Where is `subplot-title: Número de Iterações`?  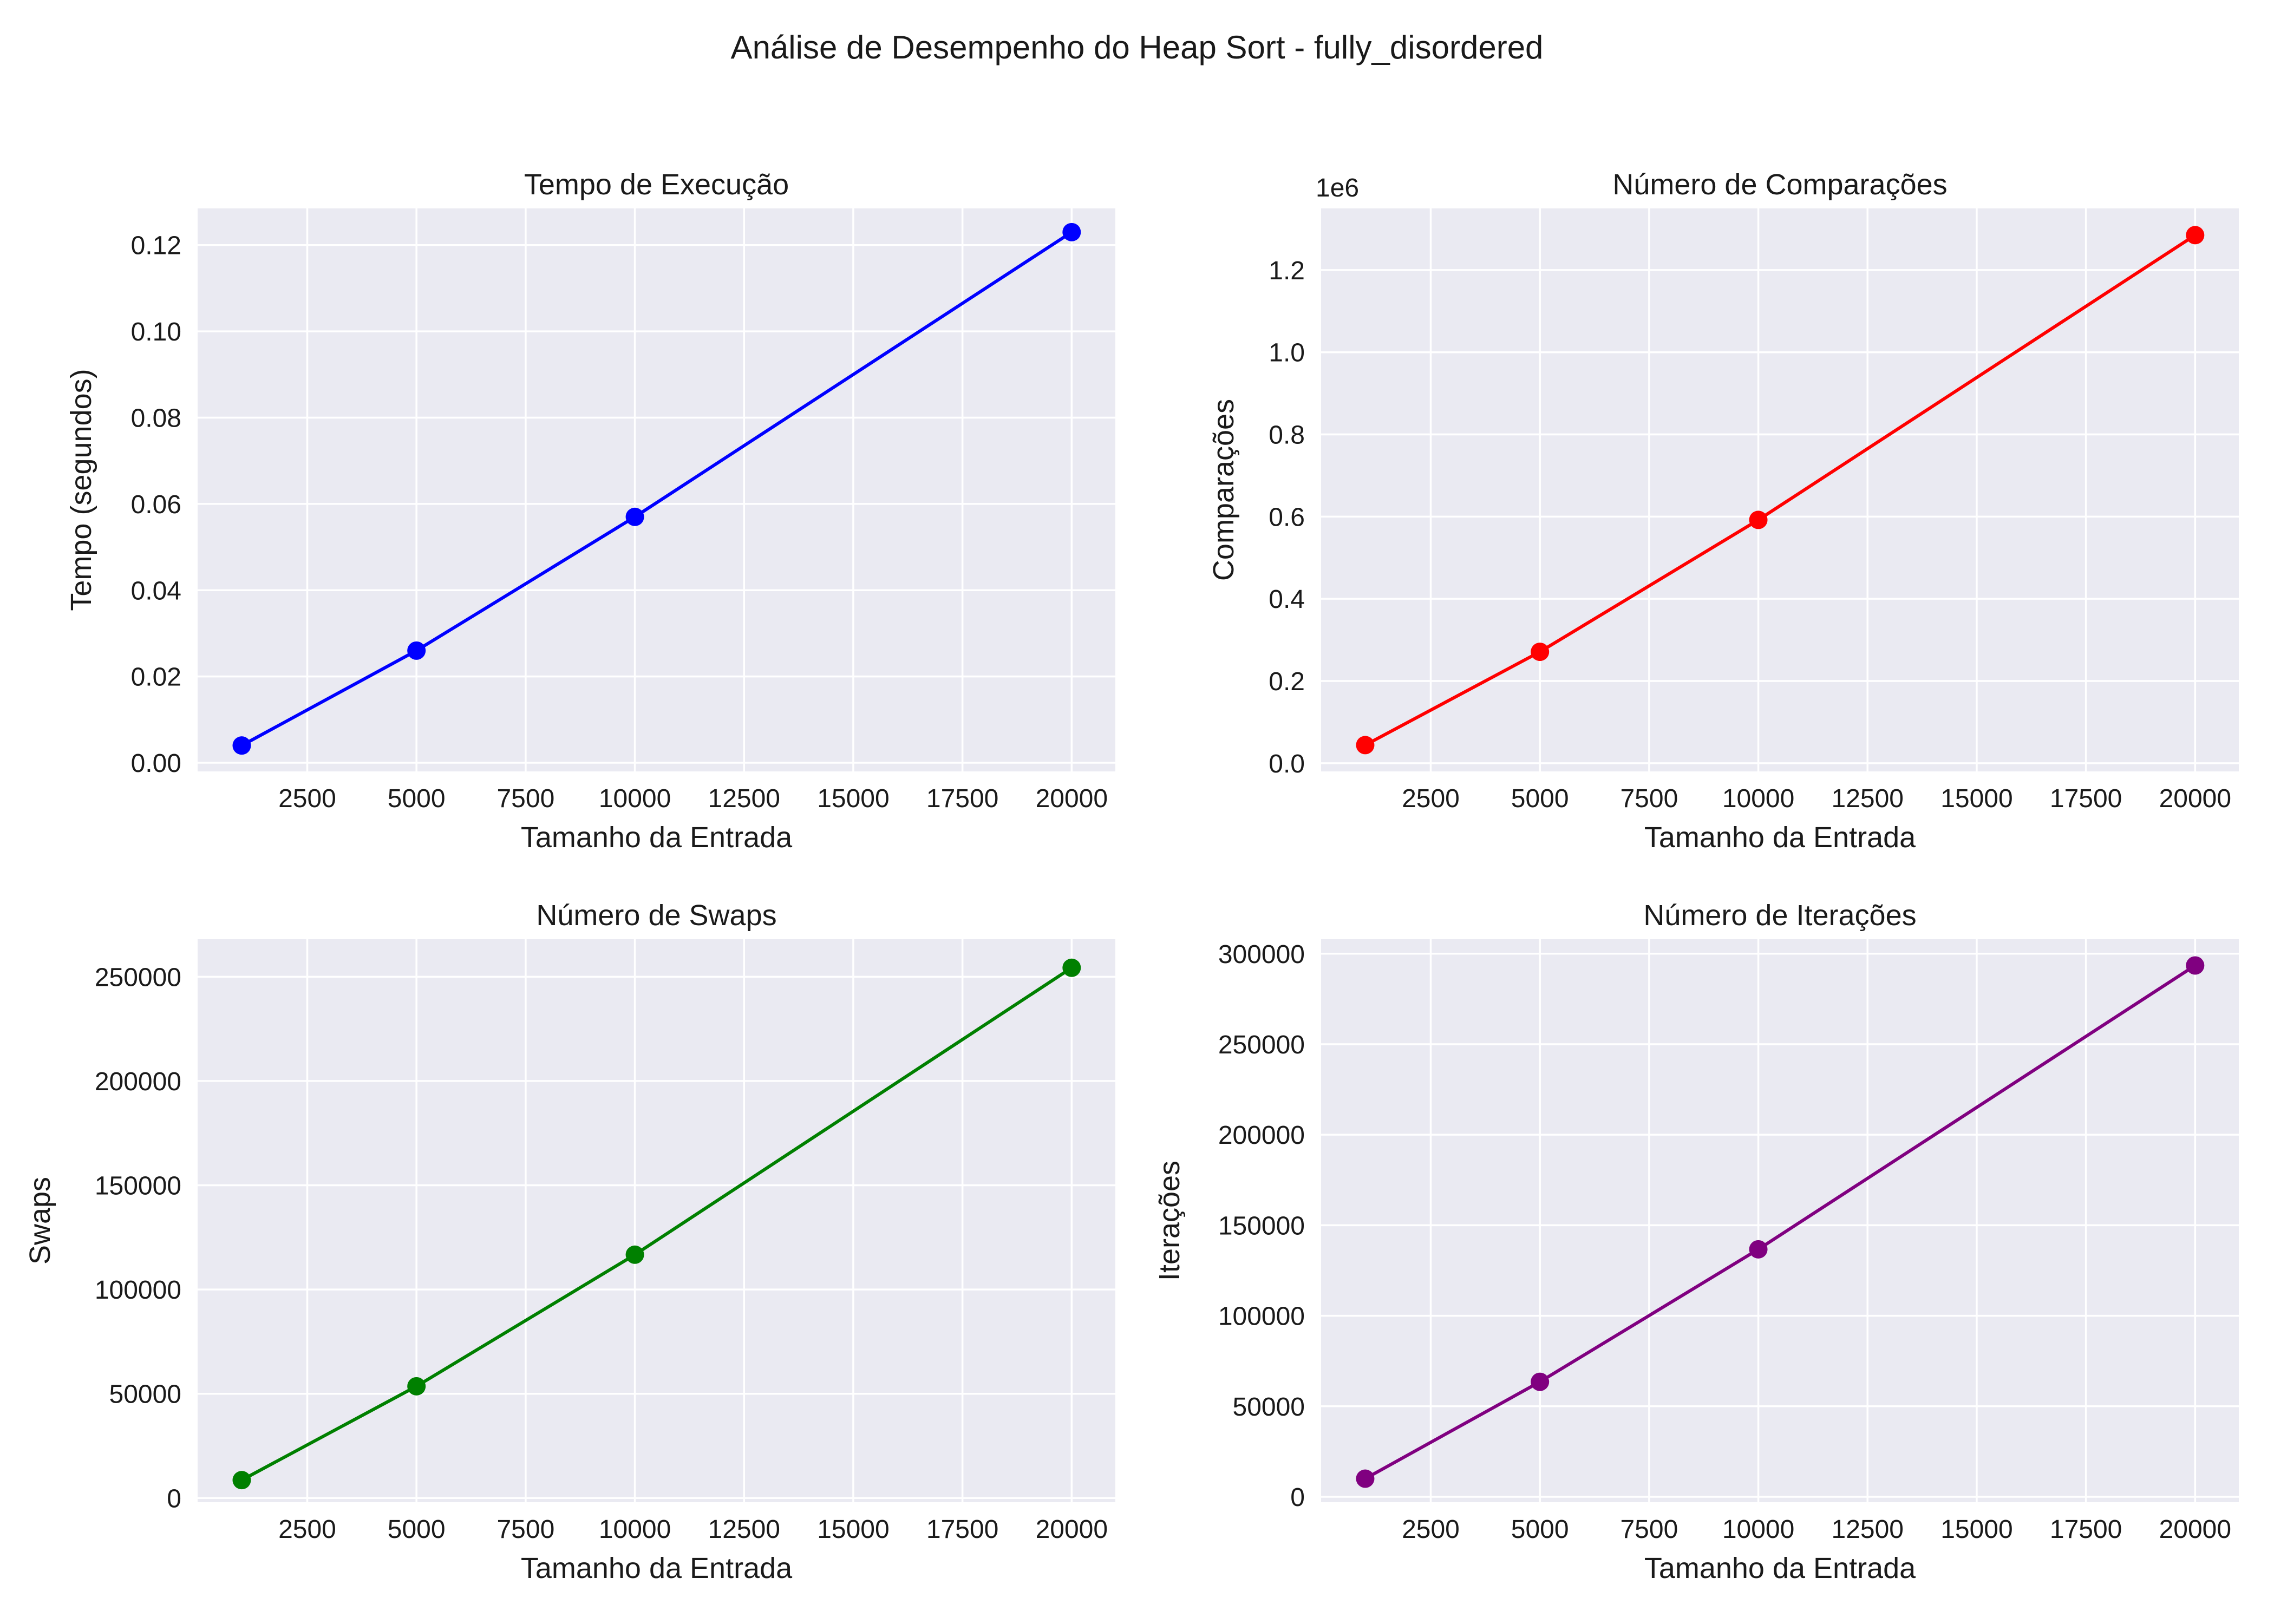
subplot-title: Número de Iterações is located at coordinates (1780, 915).